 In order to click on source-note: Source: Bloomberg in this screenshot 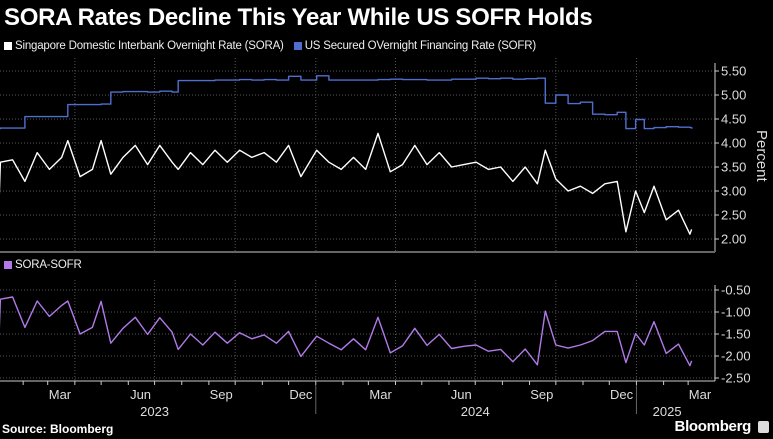, I will do `click(58, 429)`.